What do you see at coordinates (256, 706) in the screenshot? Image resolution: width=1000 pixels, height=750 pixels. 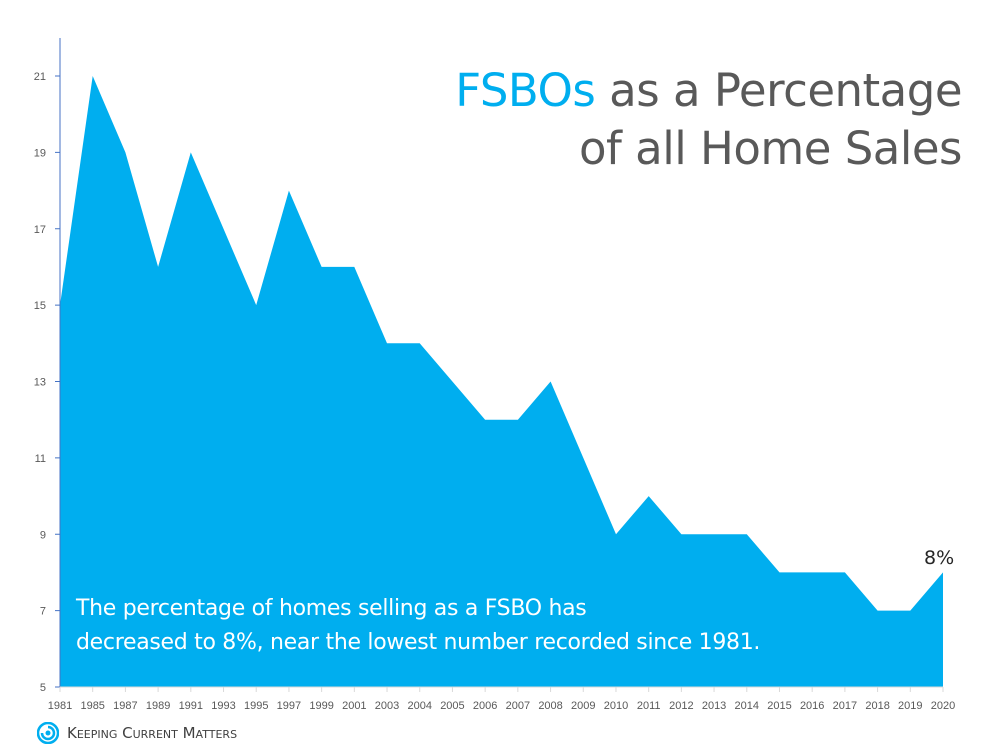 I see `x-tick-label: 1995` at bounding box center [256, 706].